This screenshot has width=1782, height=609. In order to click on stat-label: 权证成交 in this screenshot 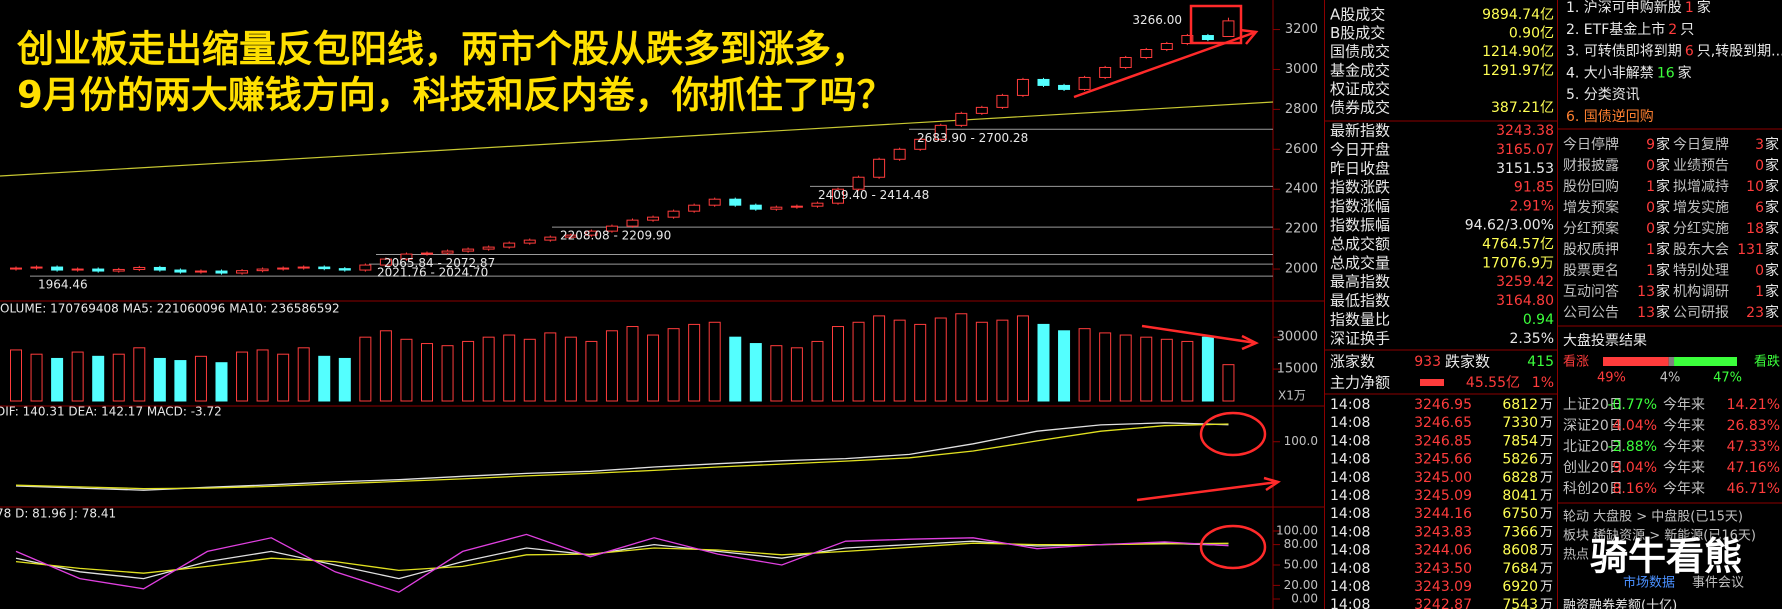, I will do `click(1360, 89)`.